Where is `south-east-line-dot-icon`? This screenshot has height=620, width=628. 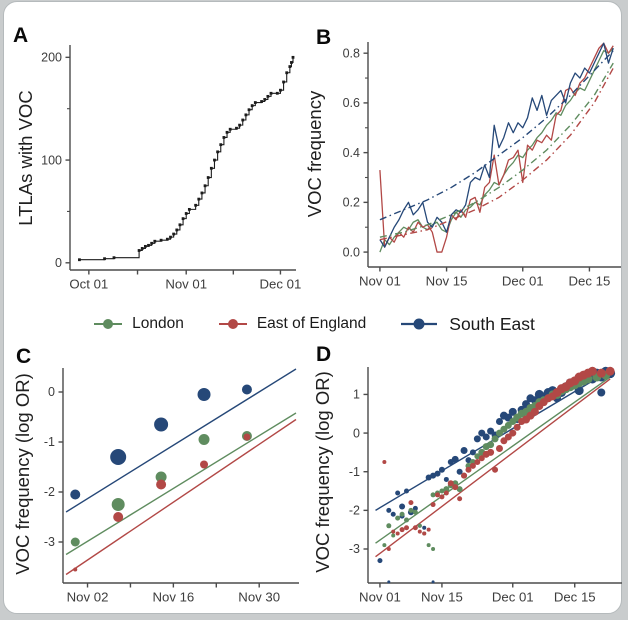 south-east-line-dot-icon is located at coordinates (419, 324).